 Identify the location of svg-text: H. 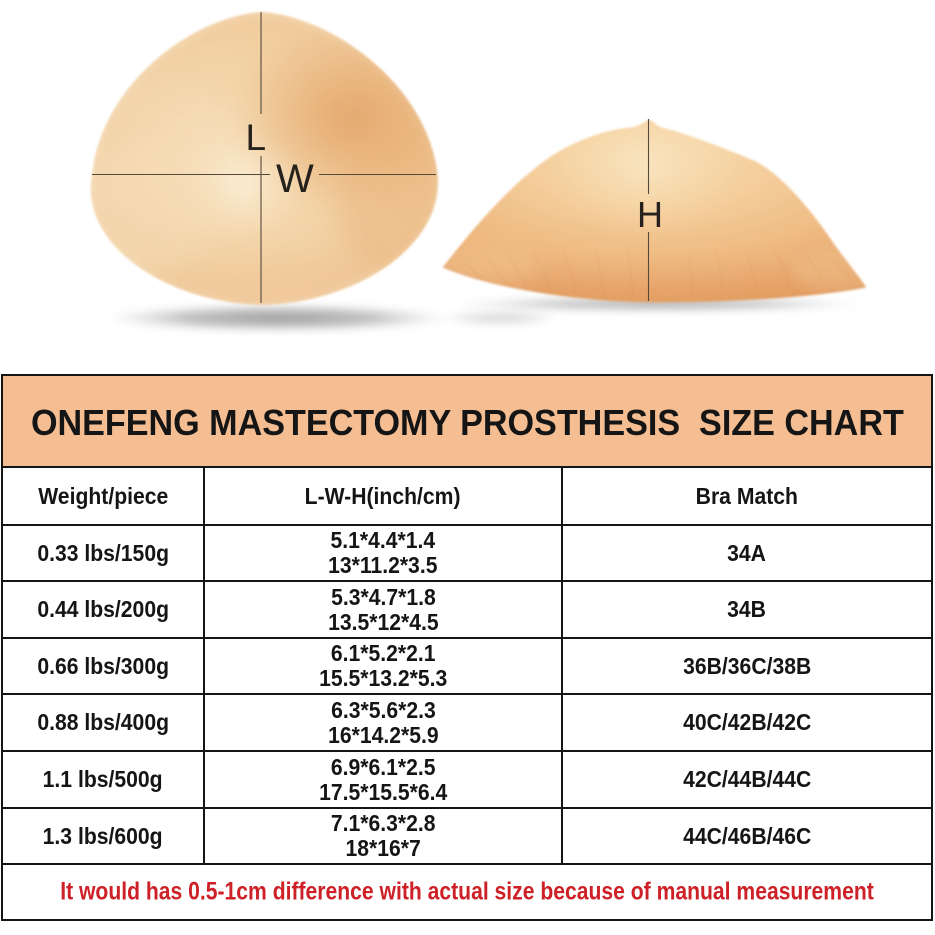
(650, 214).